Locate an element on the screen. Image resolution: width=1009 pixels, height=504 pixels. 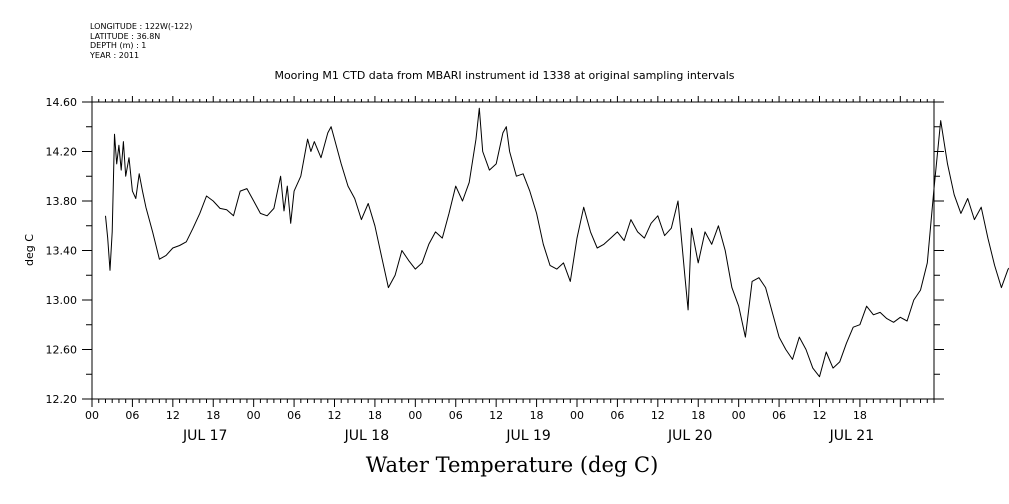
x-day-tick-label: JUL 17 is located at coordinates (204, 436).